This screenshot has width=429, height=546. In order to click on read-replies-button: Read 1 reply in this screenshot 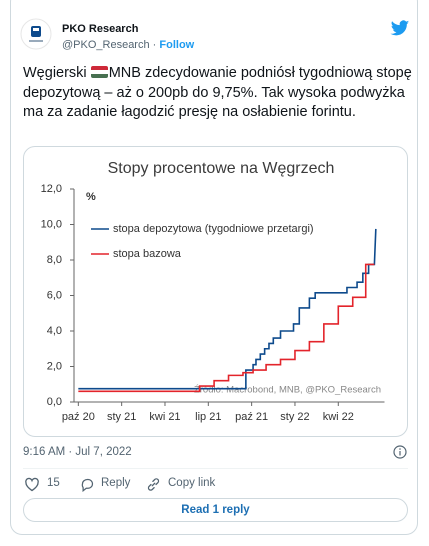, I will do `click(215, 510)`.